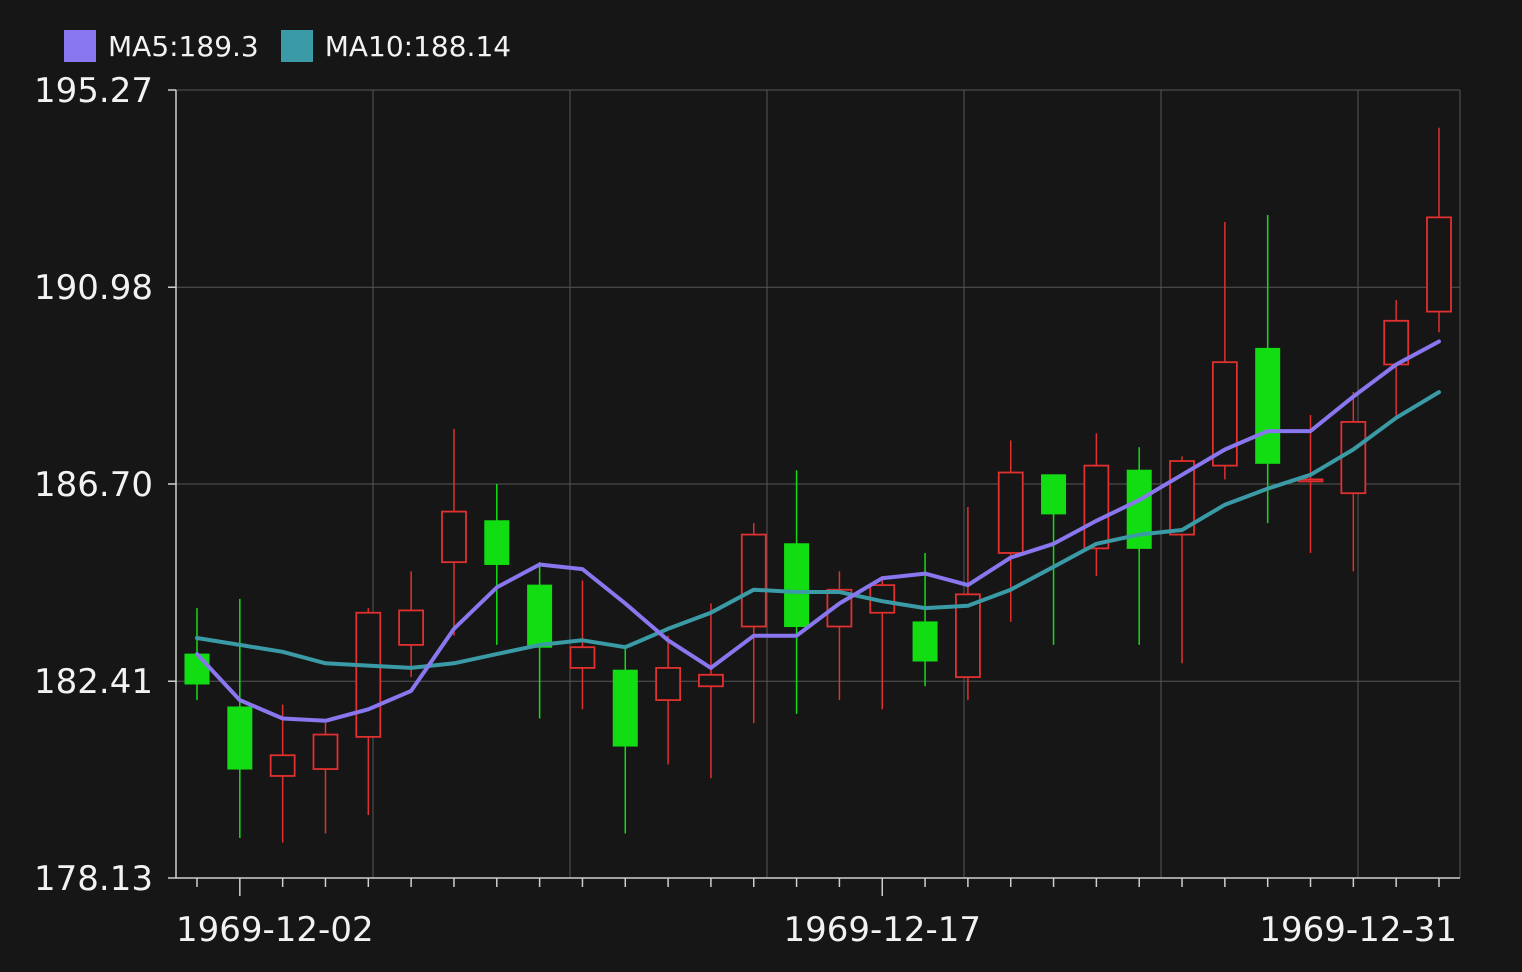  I want to click on legend-item-ma5: MA5:189.3, so click(161, 46).